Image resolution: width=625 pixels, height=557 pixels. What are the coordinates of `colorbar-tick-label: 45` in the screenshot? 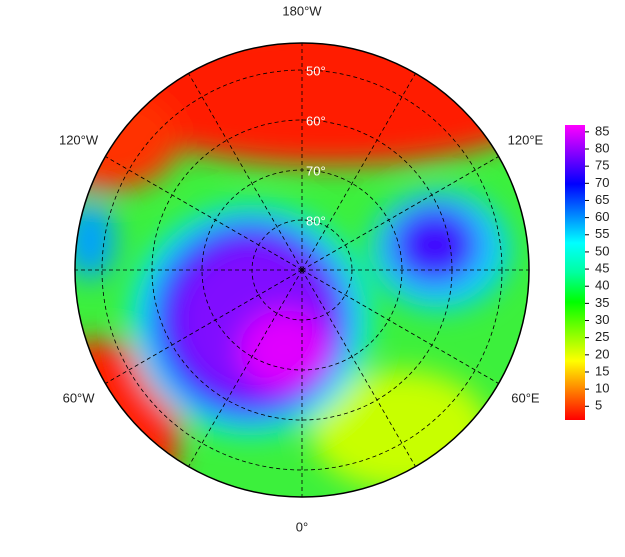 It's located at (602, 268).